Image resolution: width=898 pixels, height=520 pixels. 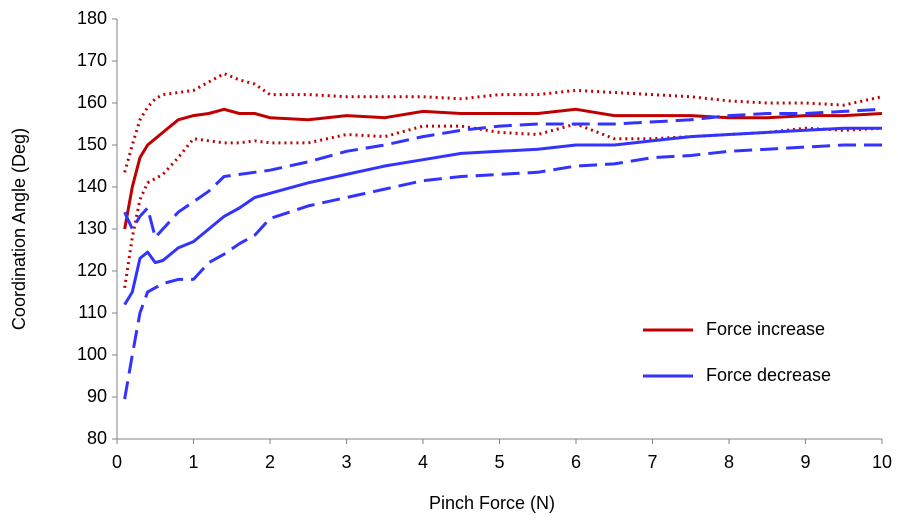 I want to click on x-tick-label: 9, so click(x=805, y=462).